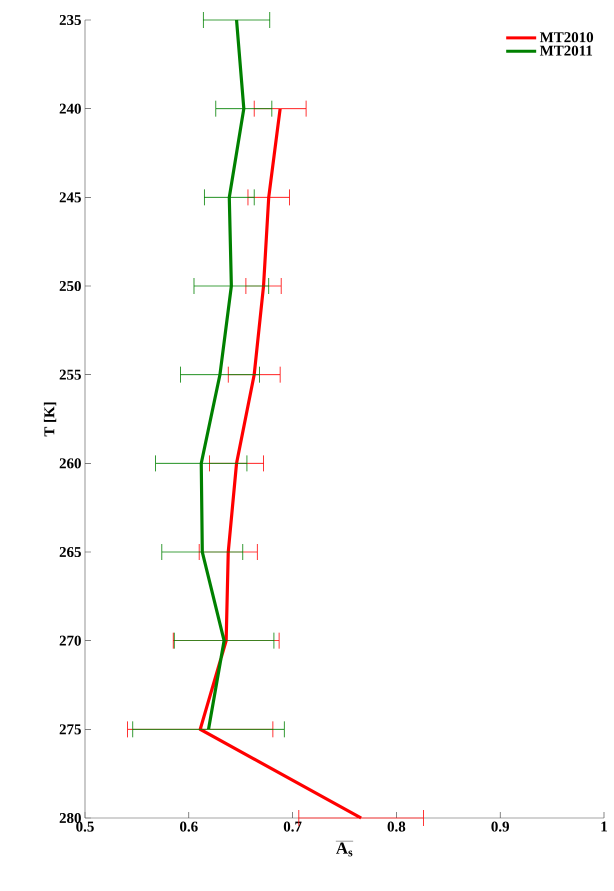 The image size is (614, 891). I want to click on y-axis-title: T [K], so click(50, 419).